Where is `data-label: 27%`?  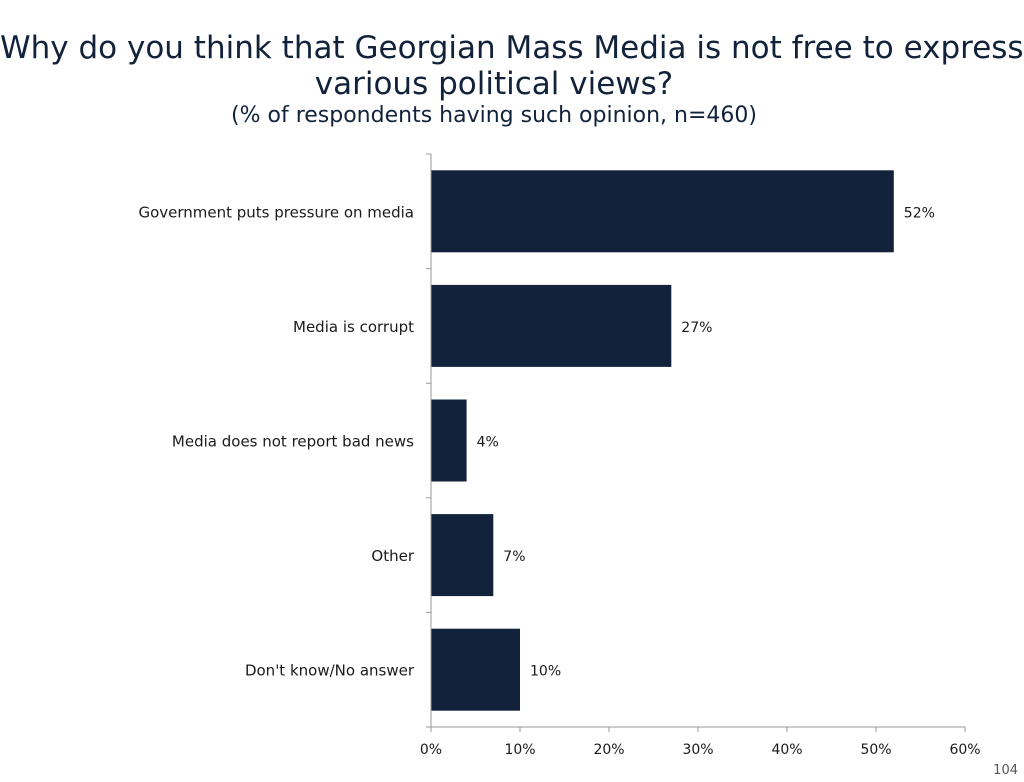 data-label: 27% is located at coordinates (696, 328).